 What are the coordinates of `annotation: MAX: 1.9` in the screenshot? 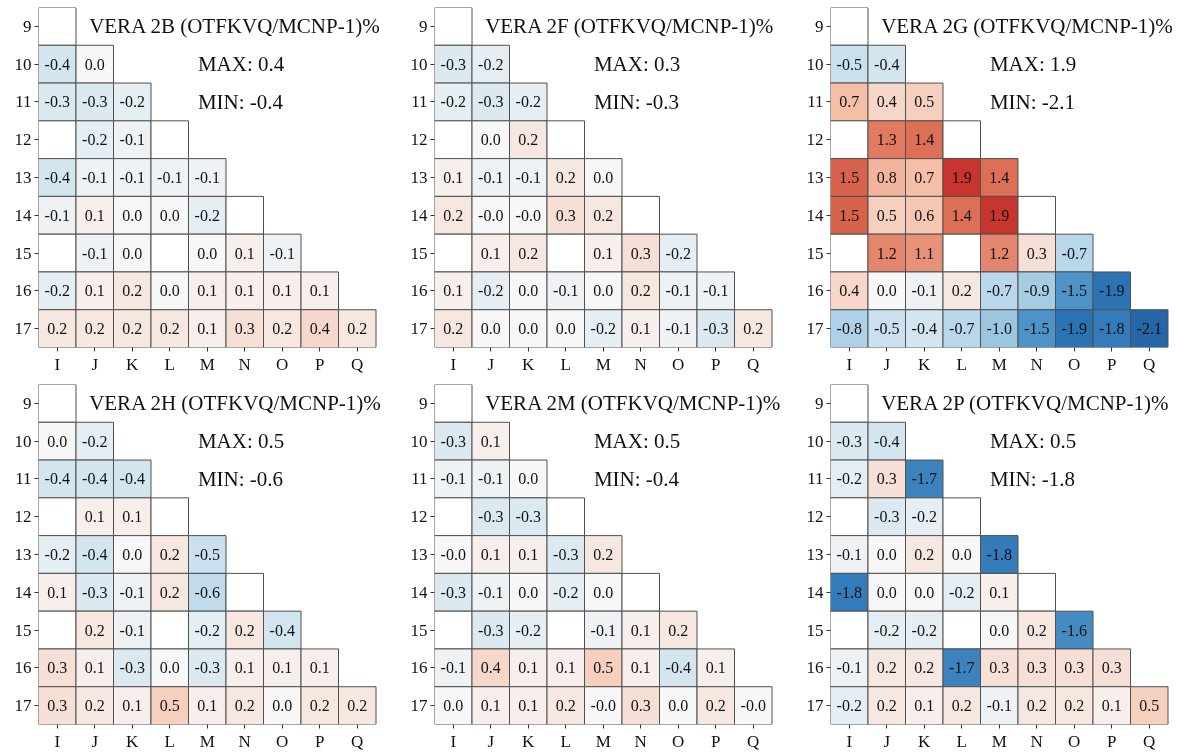 It's located at (1033, 64).